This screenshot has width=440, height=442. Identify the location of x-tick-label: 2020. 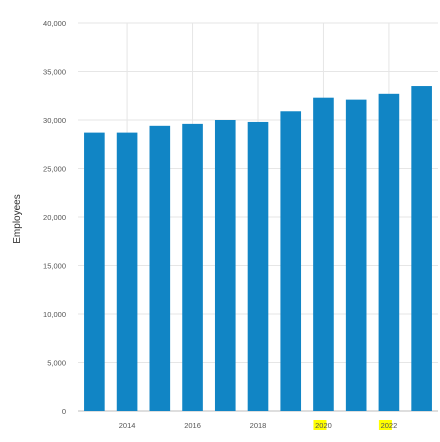
(323, 425).